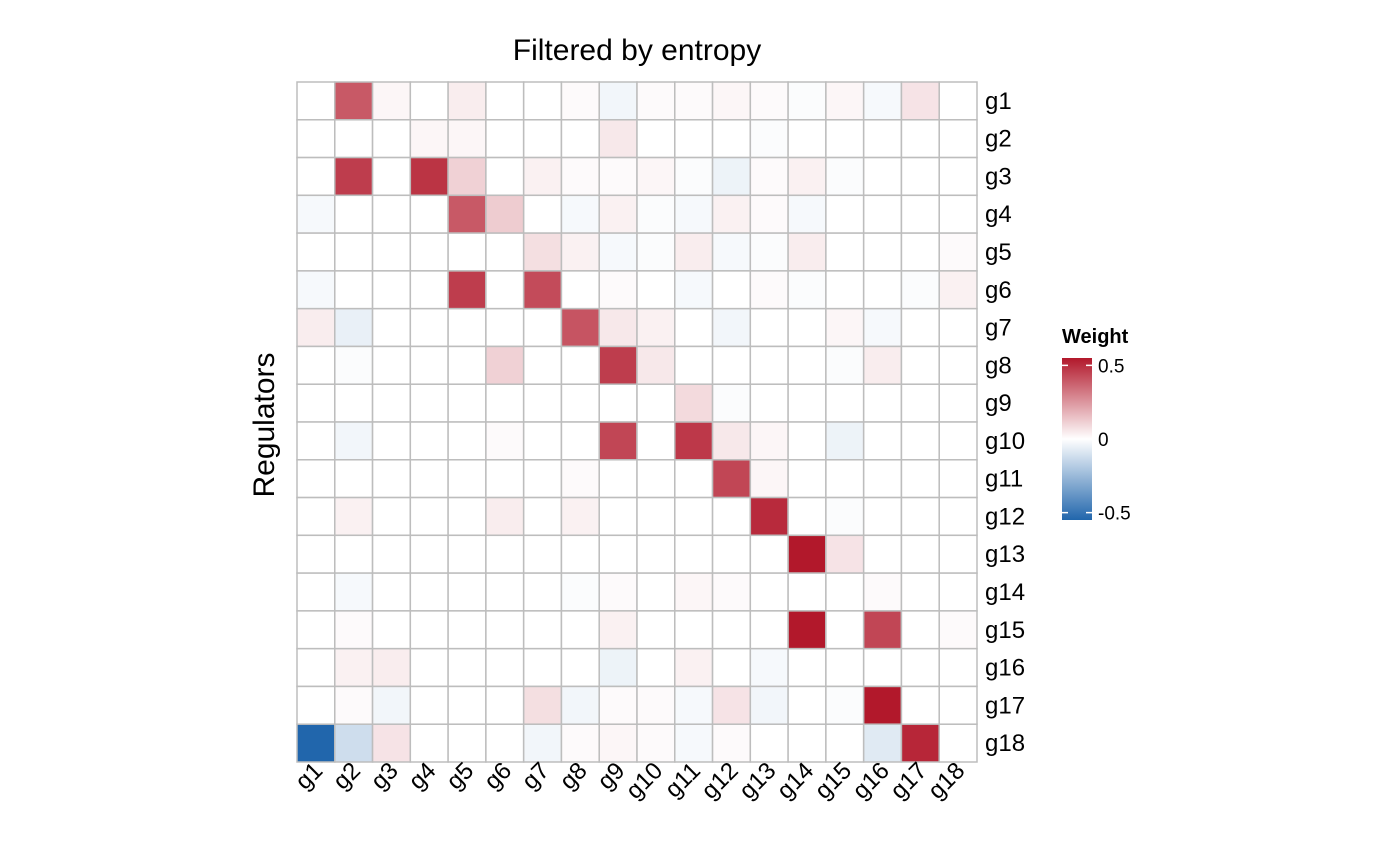 The height and width of the screenshot is (866, 1400). What do you see at coordinates (958, 554) in the screenshot?
I see `heatmap-cell-g13-g18` at bounding box center [958, 554].